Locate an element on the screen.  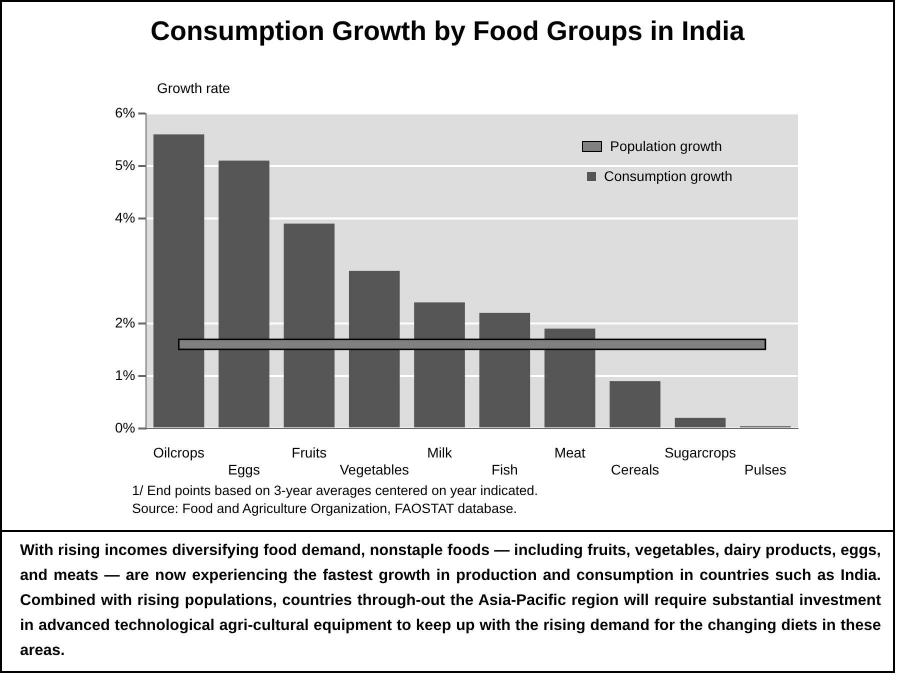
y-tick-label: 0% is located at coordinates (125, 427).